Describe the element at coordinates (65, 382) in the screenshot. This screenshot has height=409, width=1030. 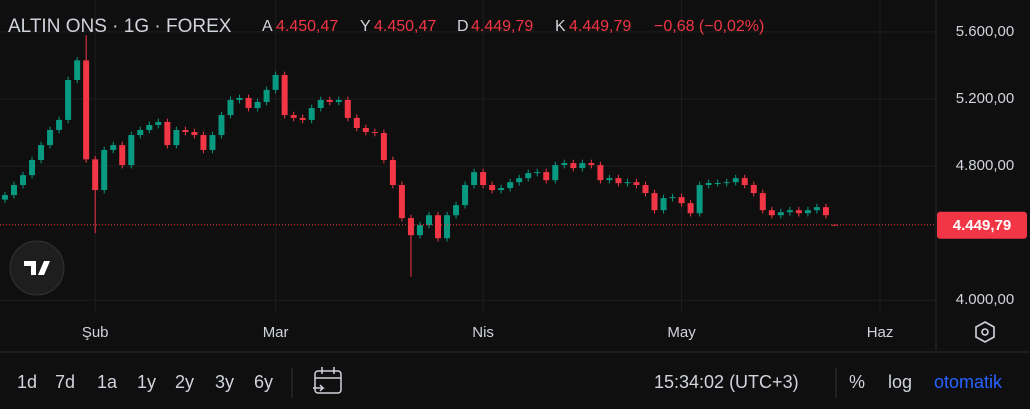
I see `range-button: 7d` at that location.